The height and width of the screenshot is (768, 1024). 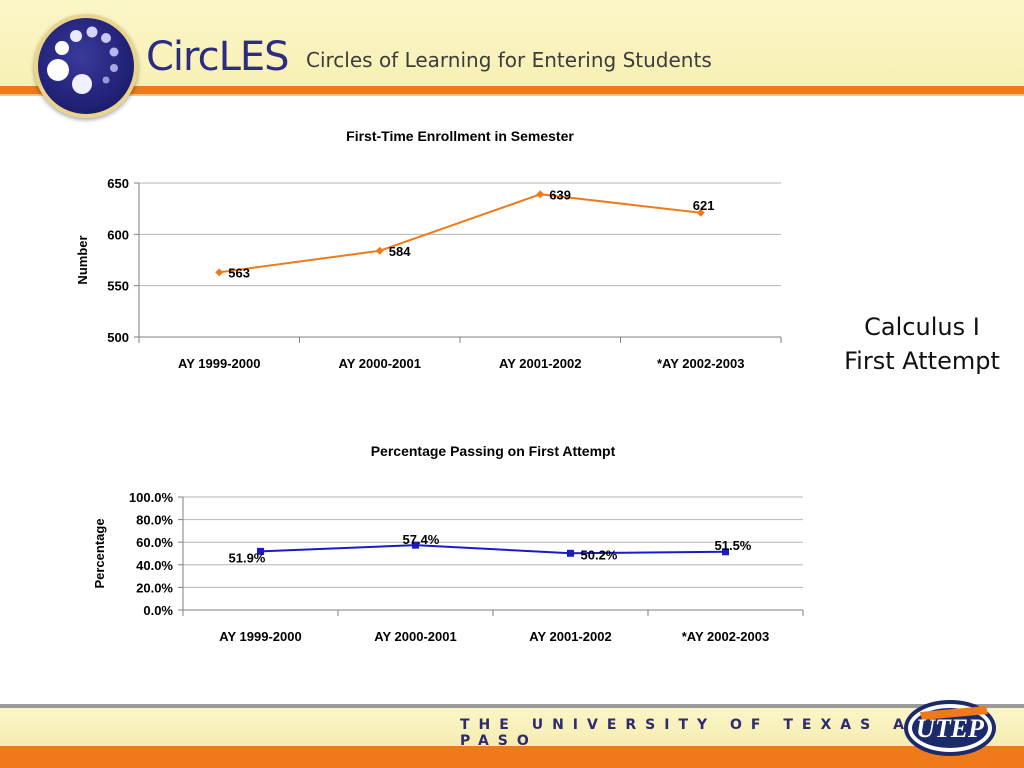 I want to click on side-caption-line1: Calculus I, so click(x=922, y=327).